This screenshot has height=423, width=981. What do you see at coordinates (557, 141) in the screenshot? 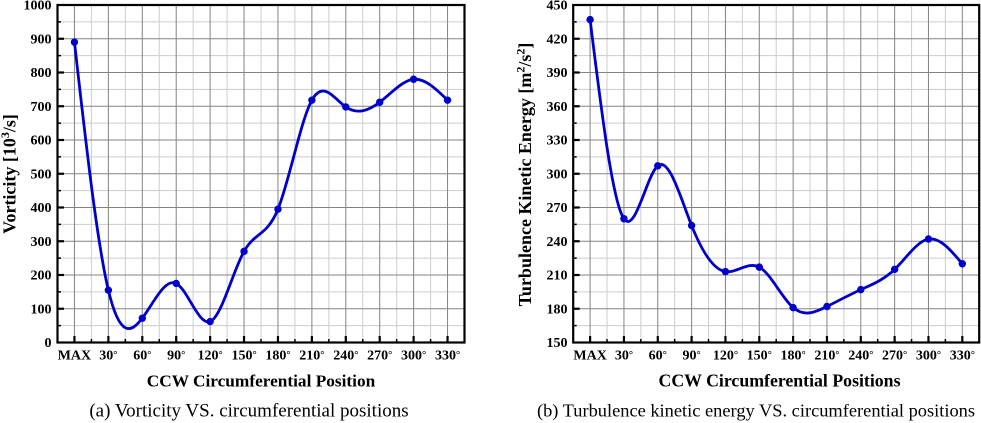
I see `svg-text: 330` at bounding box center [557, 141].